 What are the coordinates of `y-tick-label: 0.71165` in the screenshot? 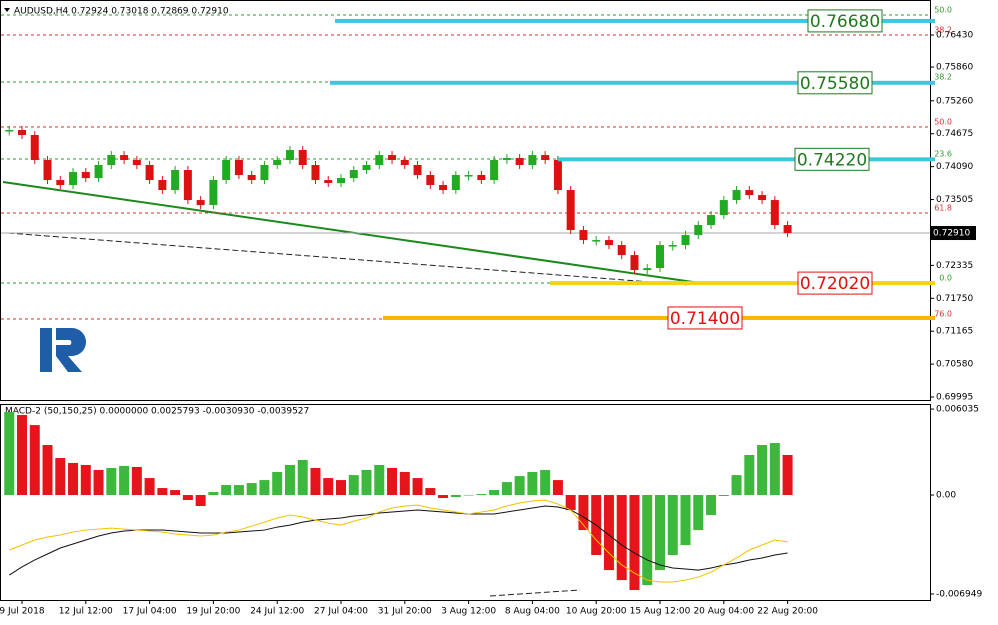 It's located at (954, 332).